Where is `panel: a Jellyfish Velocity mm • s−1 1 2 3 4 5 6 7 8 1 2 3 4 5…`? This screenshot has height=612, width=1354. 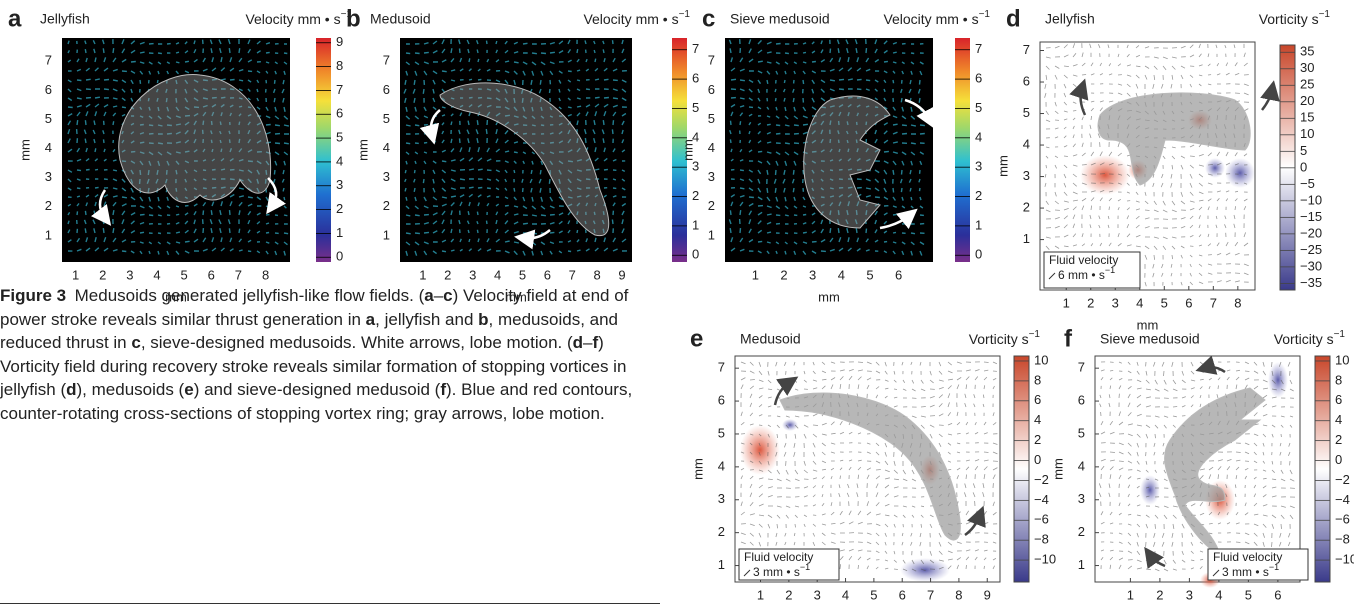 panel: a Jellyfish Velocity mm • s−1 1 2 3 4 5 6 7 8 1 2 3 4 5… is located at coordinates (180, 154).